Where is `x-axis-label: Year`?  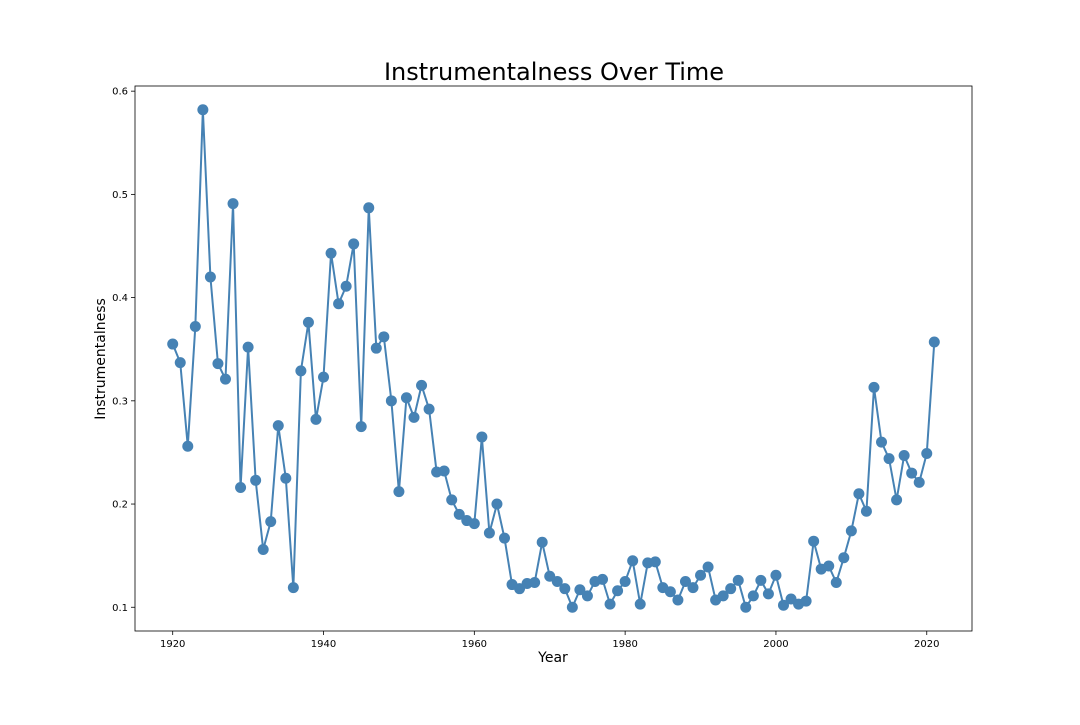
x-axis-label: Year is located at coordinates (552, 658).